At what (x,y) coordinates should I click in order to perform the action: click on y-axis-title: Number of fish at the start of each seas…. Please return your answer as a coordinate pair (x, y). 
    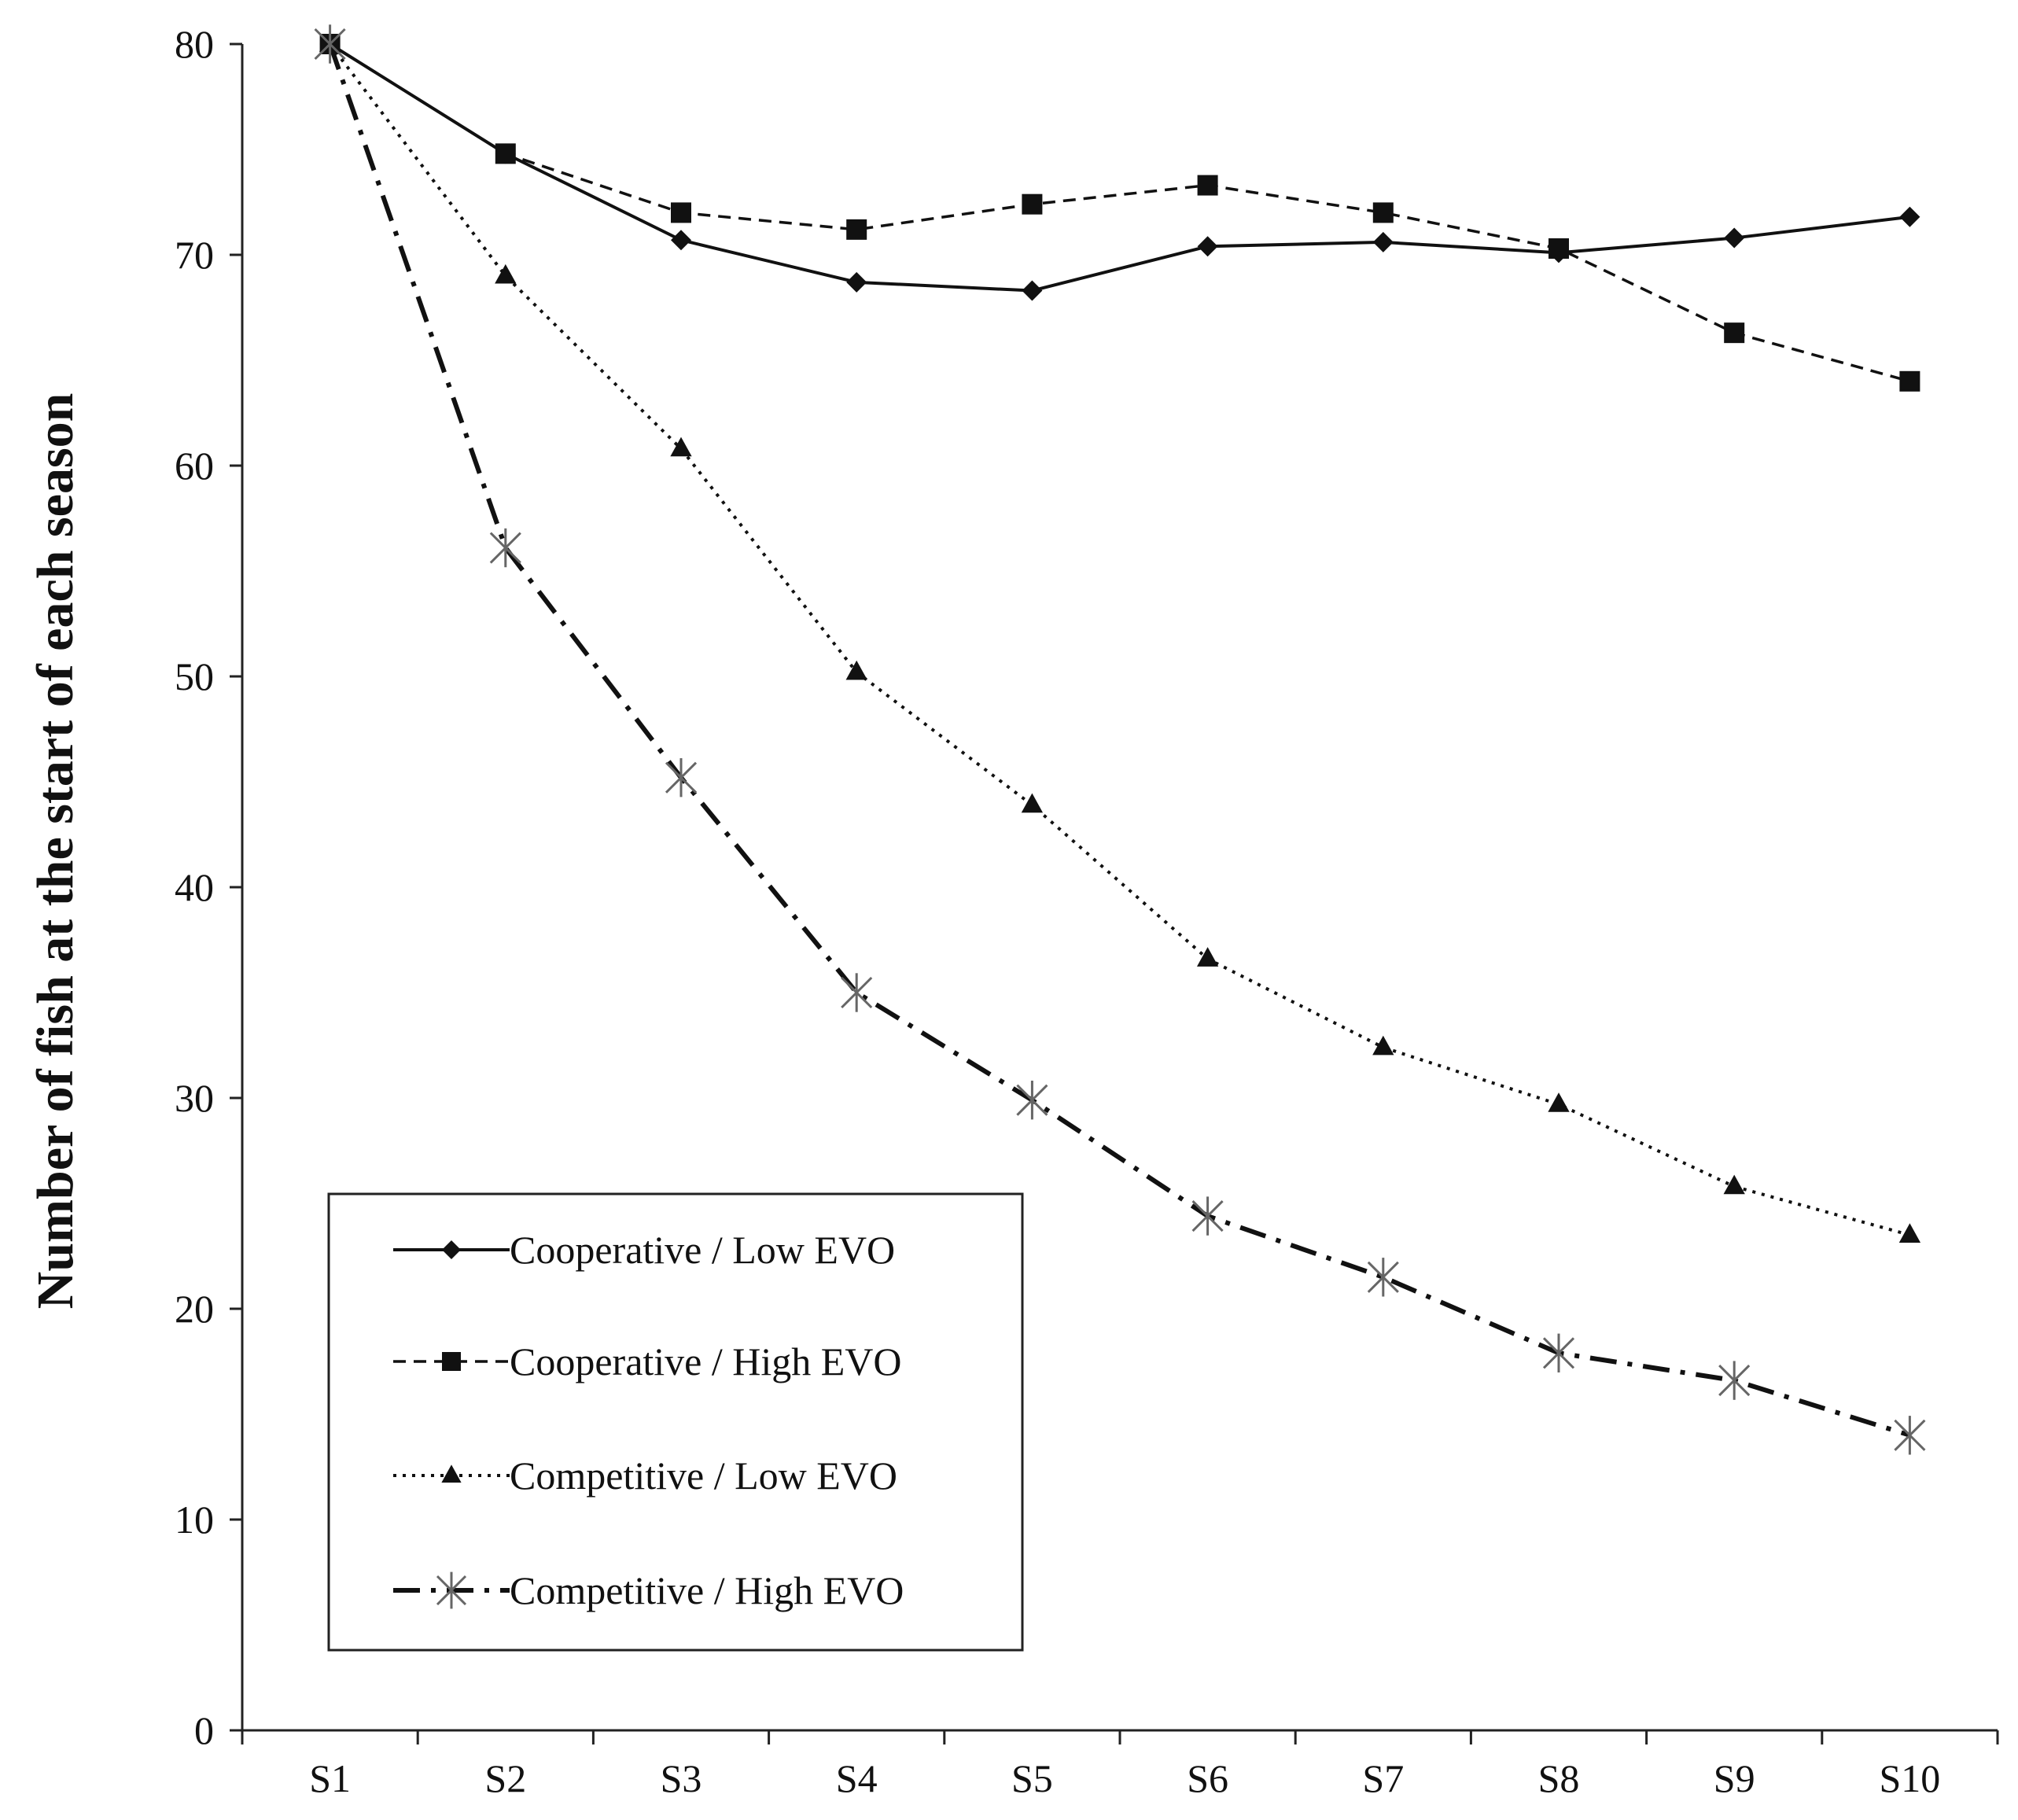
    Looking at the image, I should click on (55, 851).